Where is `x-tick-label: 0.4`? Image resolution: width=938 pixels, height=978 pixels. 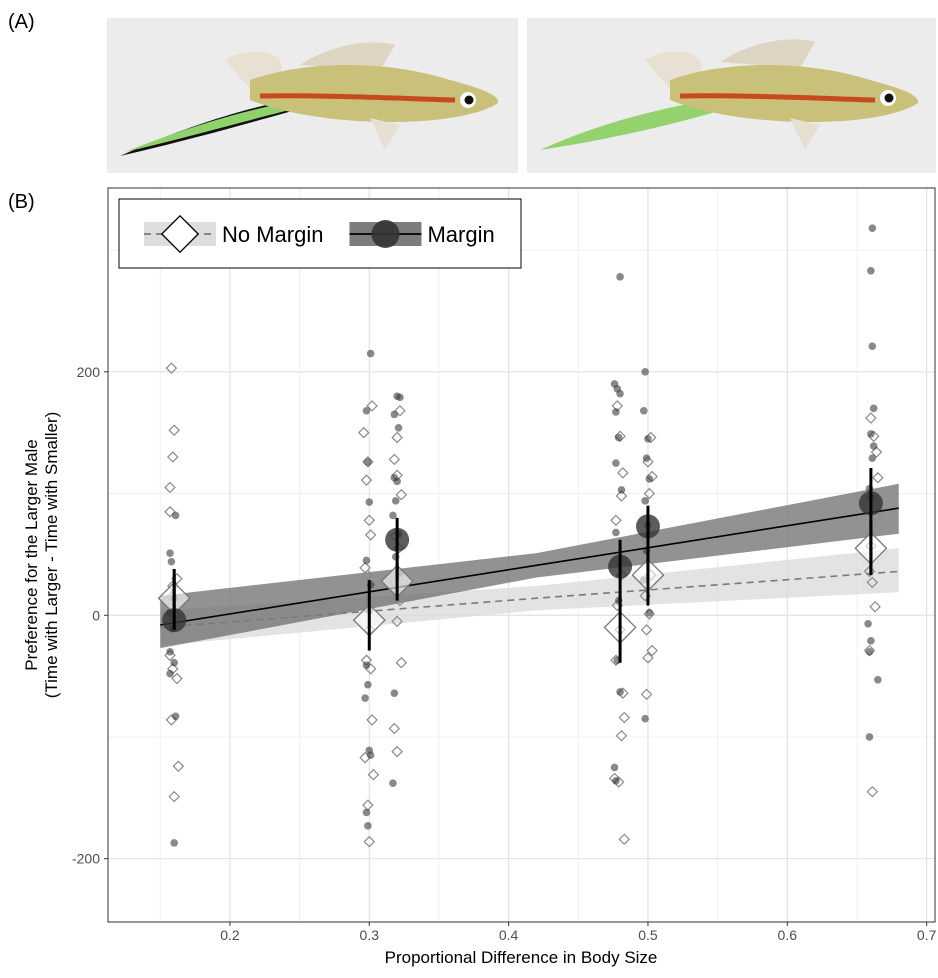 x-tick-label: 0.4 is located at coordinates (509, 935).